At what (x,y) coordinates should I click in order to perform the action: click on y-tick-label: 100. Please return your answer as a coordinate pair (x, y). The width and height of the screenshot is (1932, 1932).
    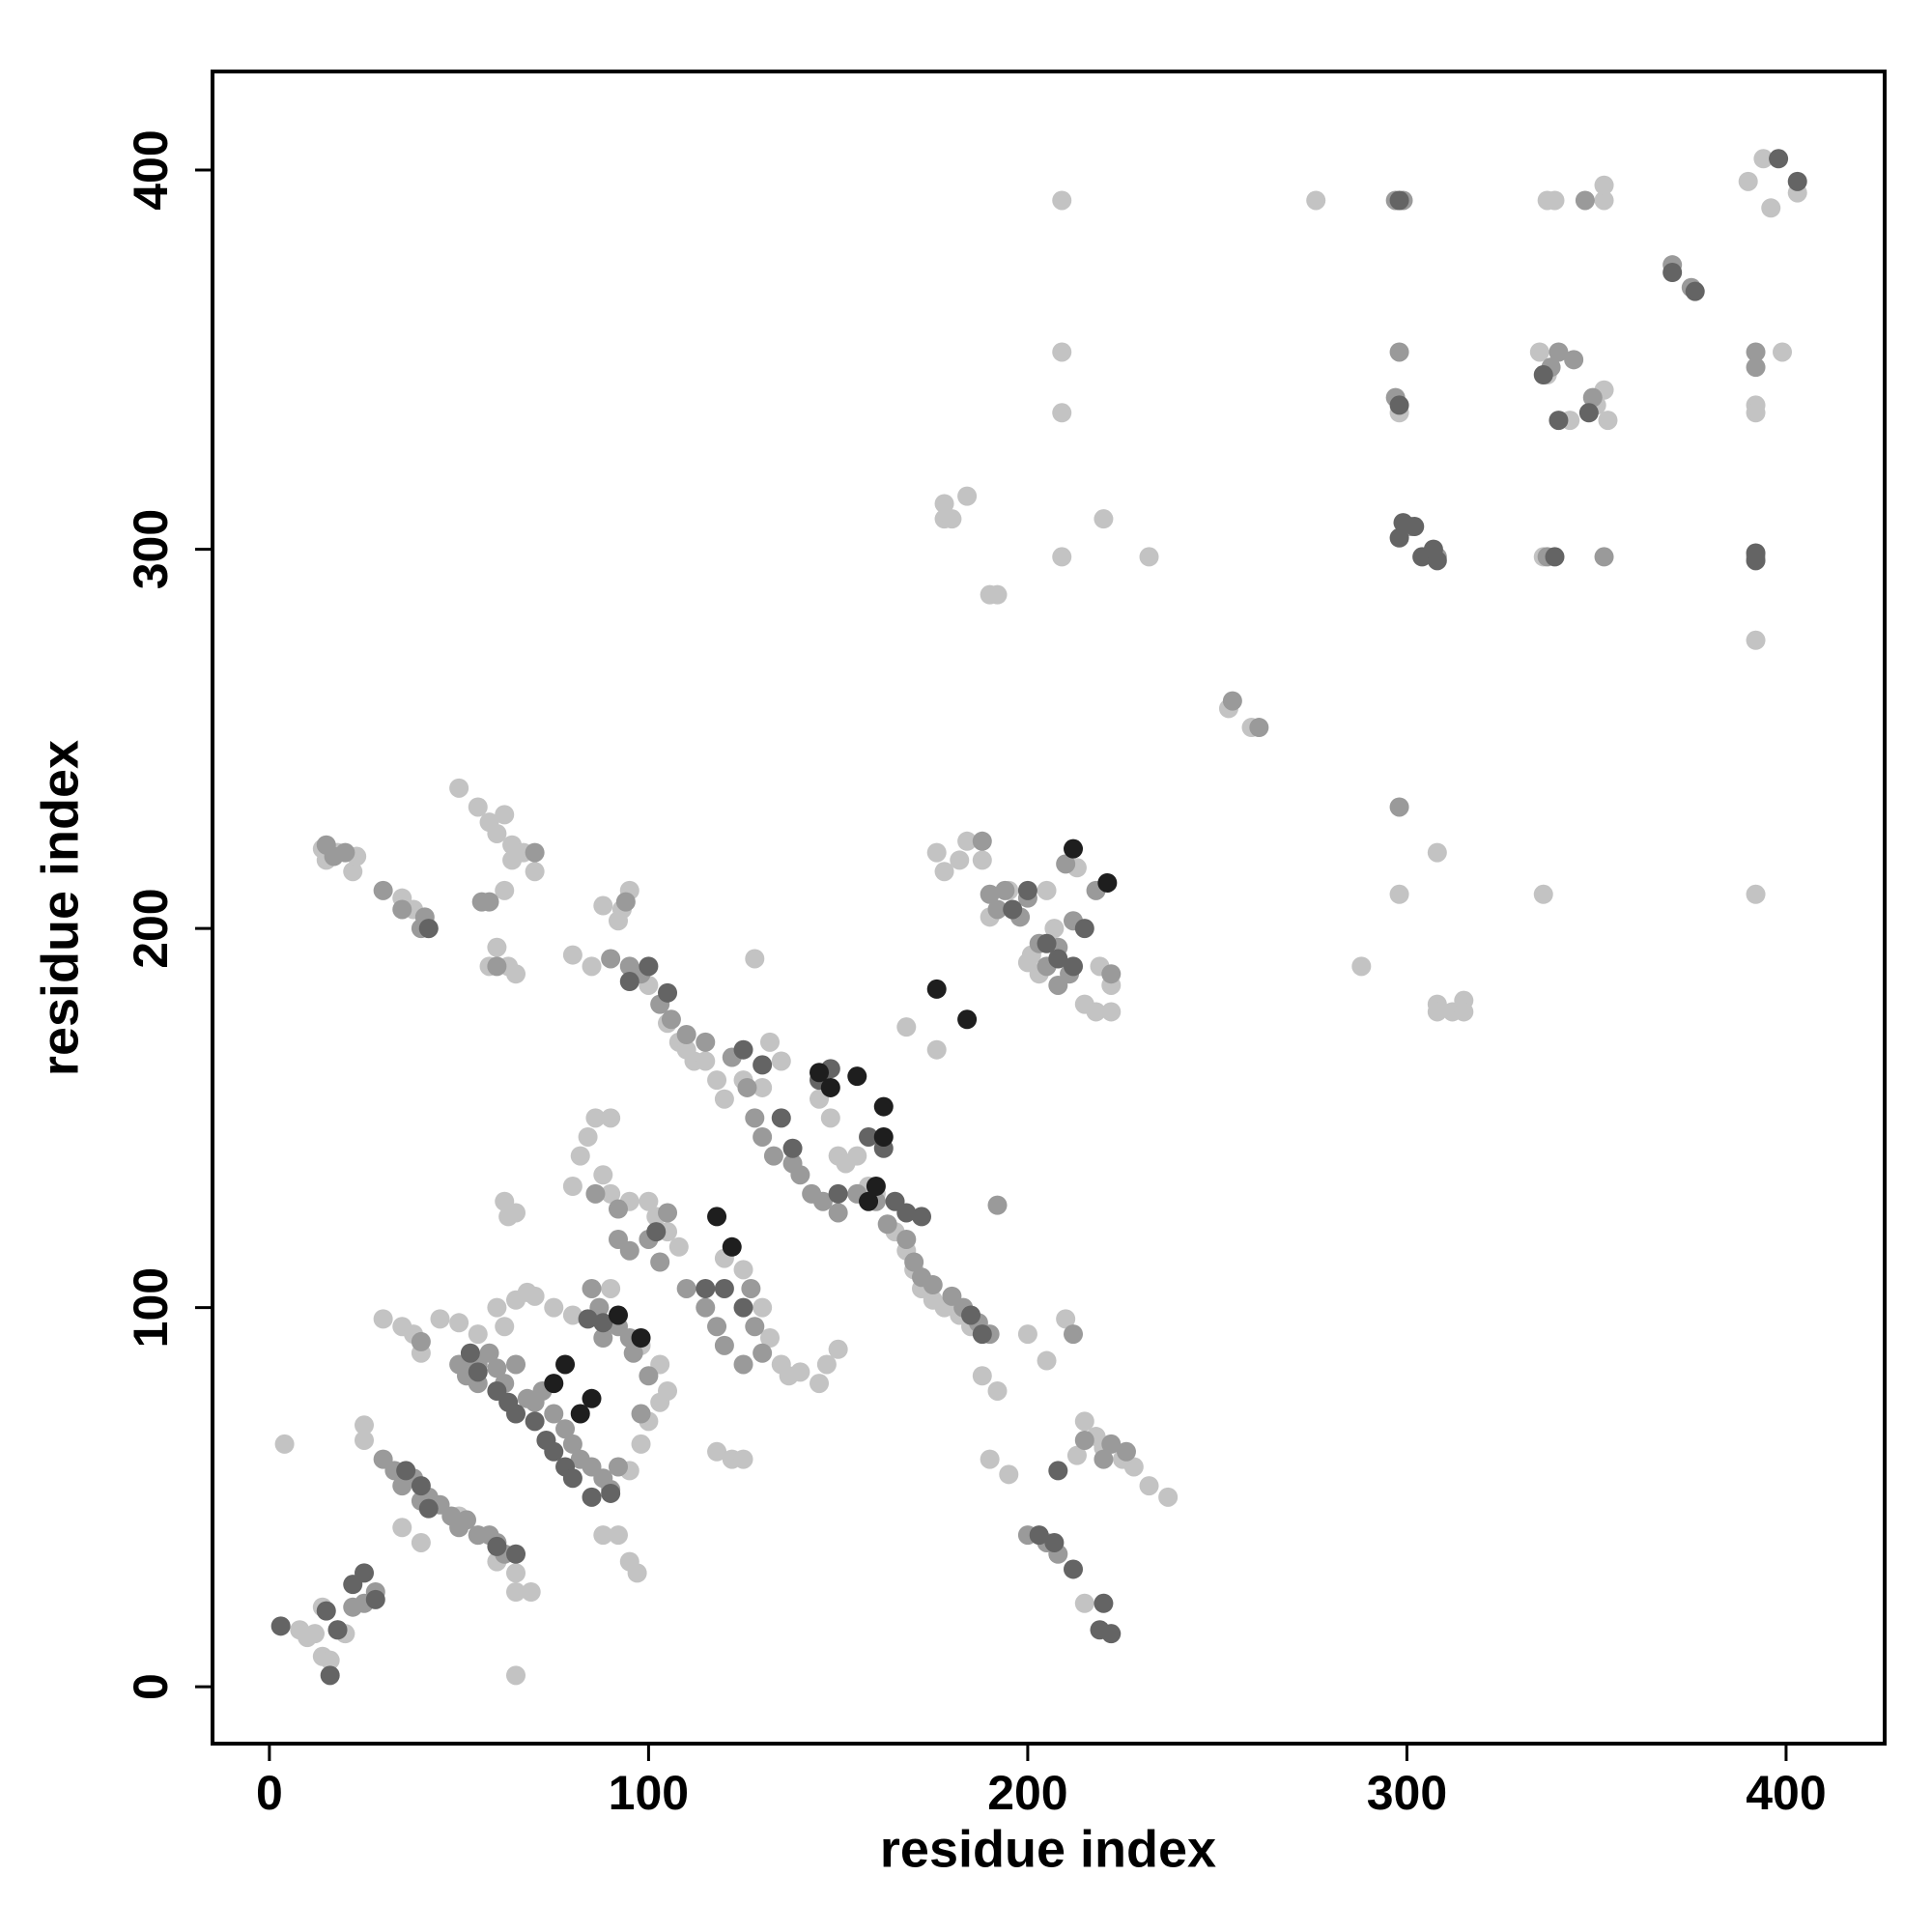
    Looking at the image, I should click on (151, 1307).